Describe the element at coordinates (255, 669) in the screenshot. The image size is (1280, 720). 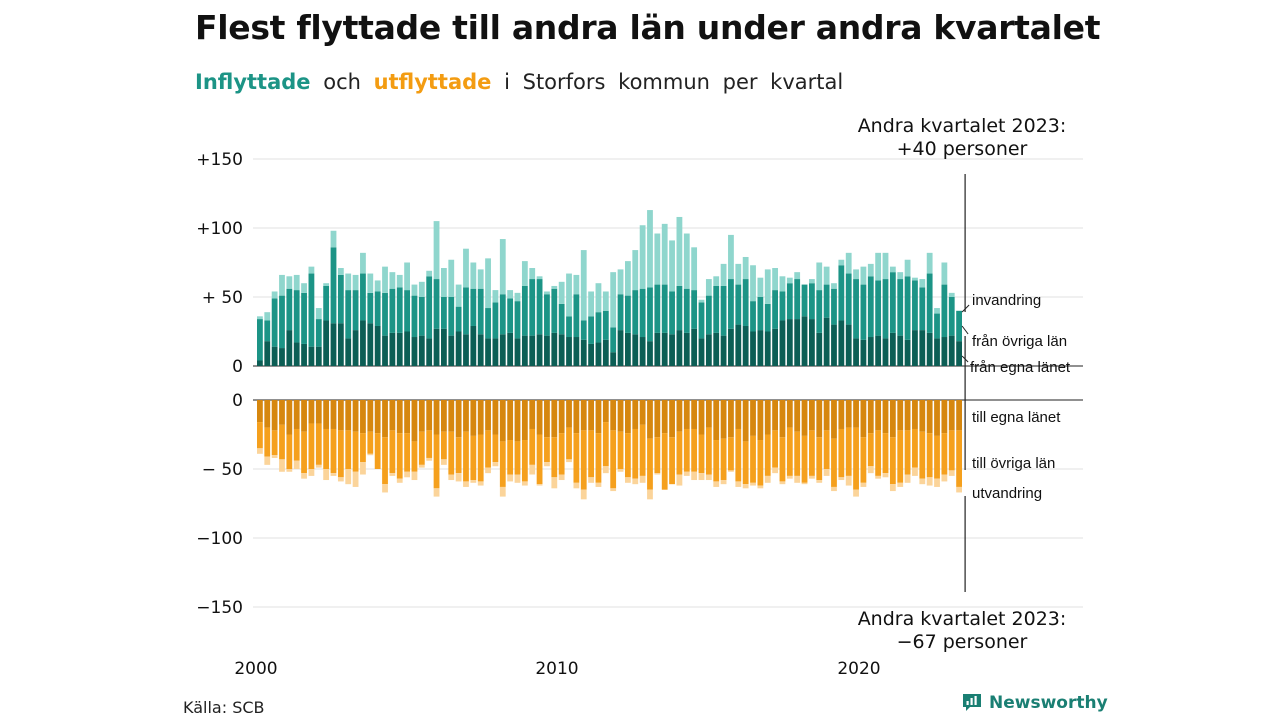
I see `x-tick-label: 2000` at that location.